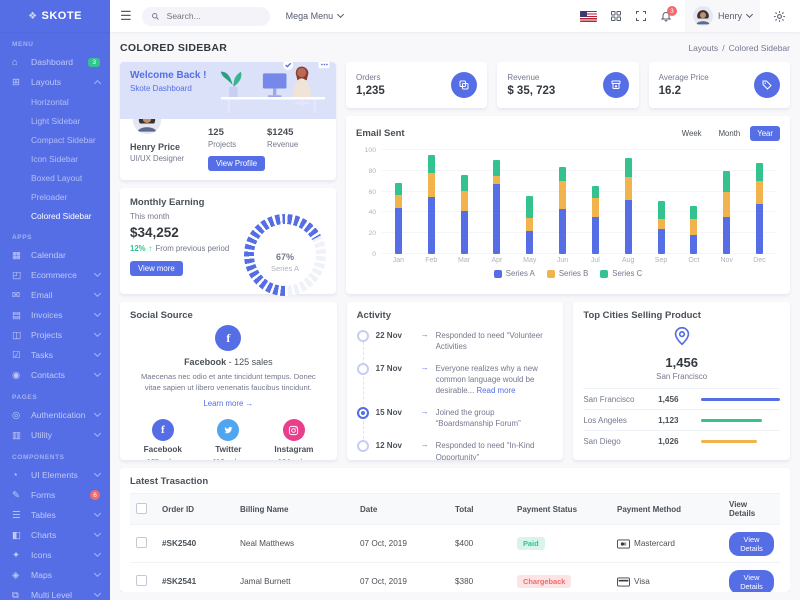 This screenshot has width=800, height=600. I want to click on sidebar-subitem-compact-sidebar: Compact Sidebar, so click(63, 139).